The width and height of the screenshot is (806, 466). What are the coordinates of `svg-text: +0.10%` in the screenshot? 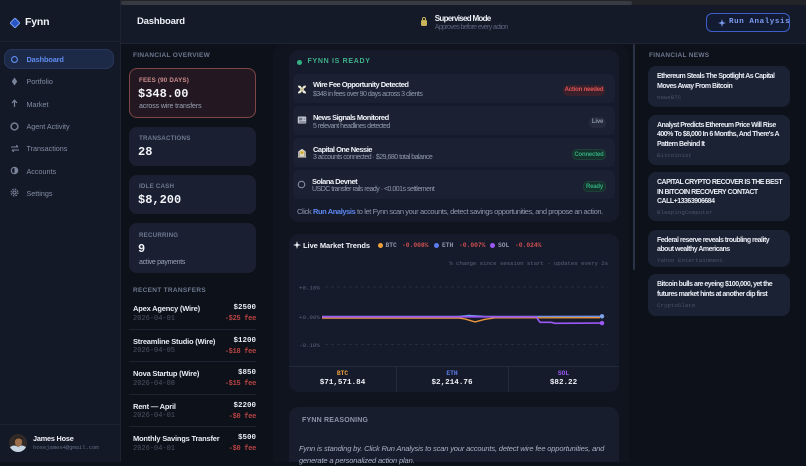 It's located at (309, 288).